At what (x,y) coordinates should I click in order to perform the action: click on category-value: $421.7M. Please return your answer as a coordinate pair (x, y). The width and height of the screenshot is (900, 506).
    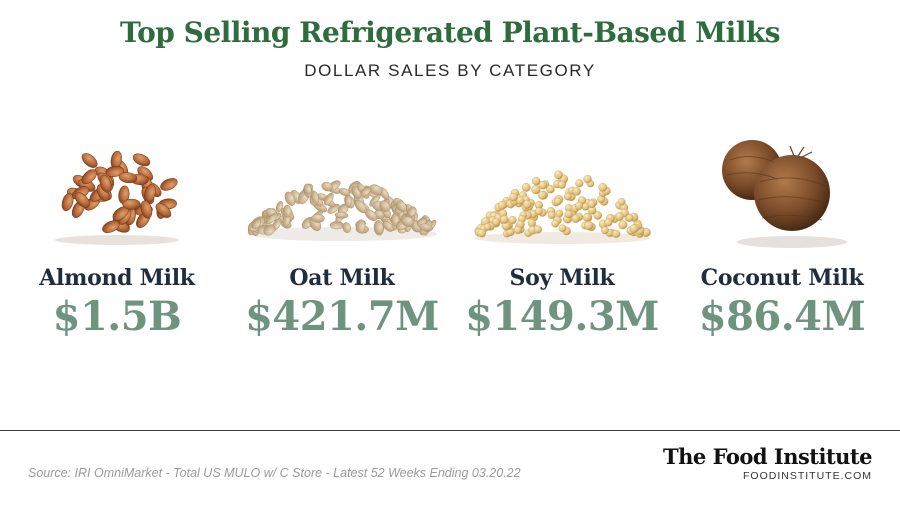
    Looking at the image, I should click on (342, 316).